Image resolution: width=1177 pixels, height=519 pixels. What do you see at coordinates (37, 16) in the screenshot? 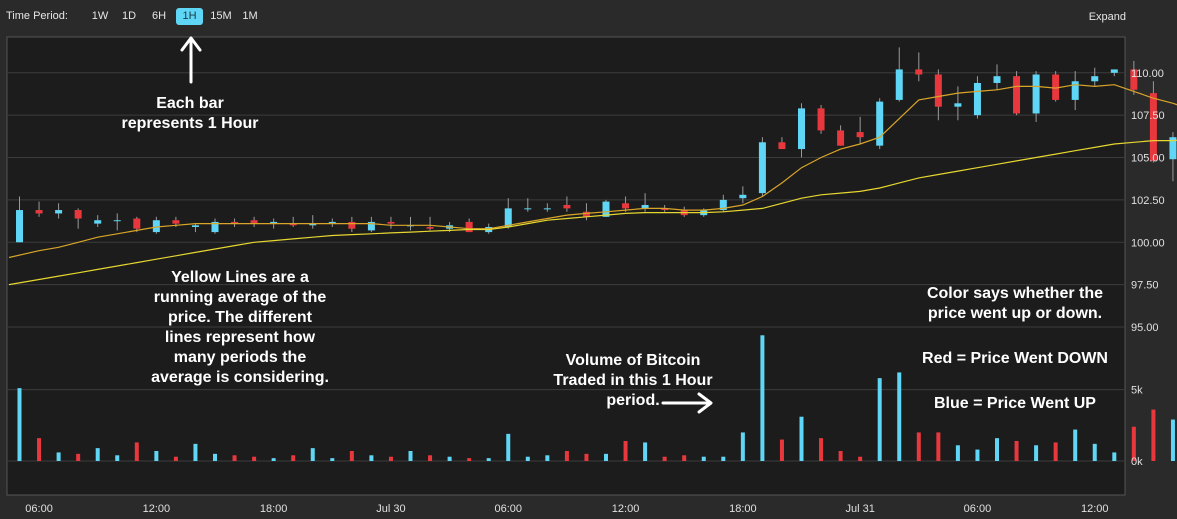
I see `time-period-label: Time Period:` at bounding box center [37, 16].